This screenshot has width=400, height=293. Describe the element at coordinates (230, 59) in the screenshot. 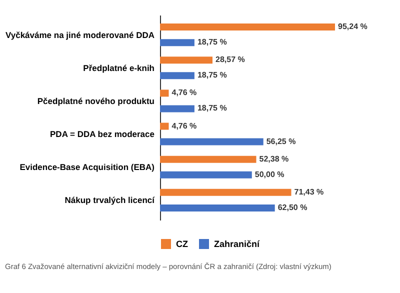

I see `data-label: 28,57 %` at that location.